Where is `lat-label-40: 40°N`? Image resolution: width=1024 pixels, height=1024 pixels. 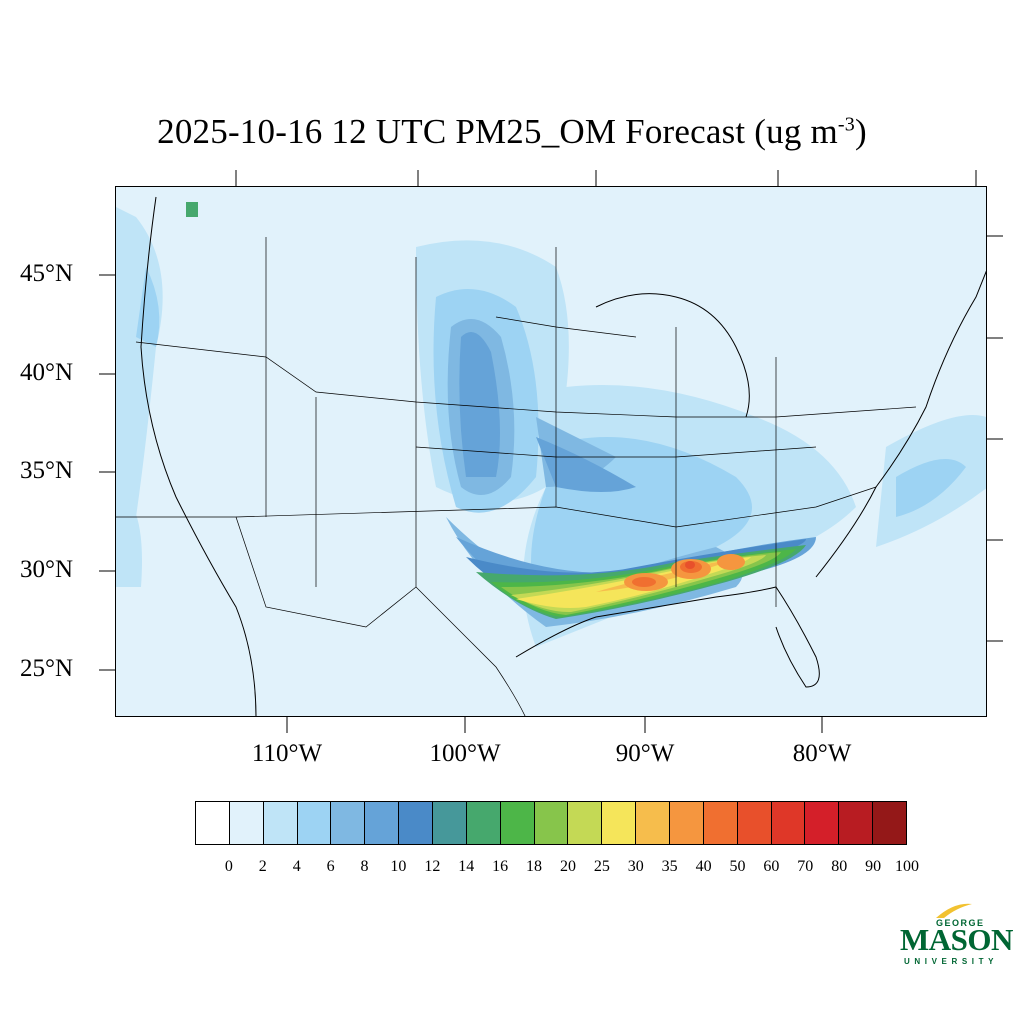 lat-label-40: 40°N is located at coordinates (47, 372).